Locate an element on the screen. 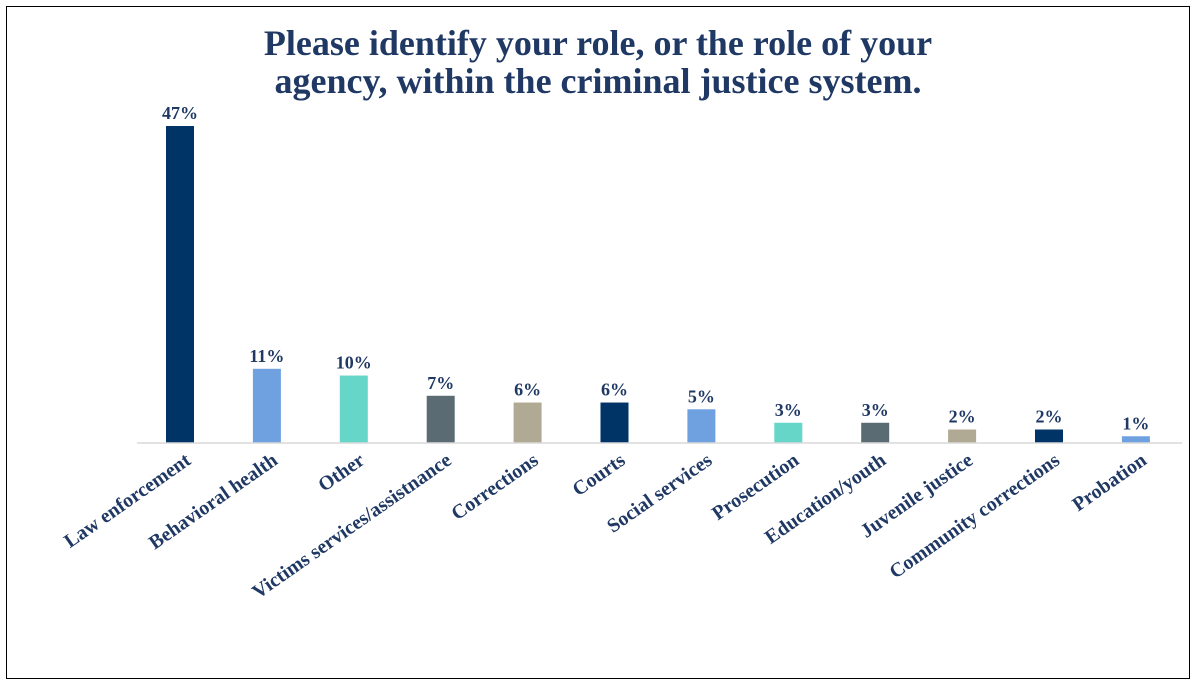 The image size is (1196, 685). value-label-behavioral-health: 11% is located at coordinates (266, 356).